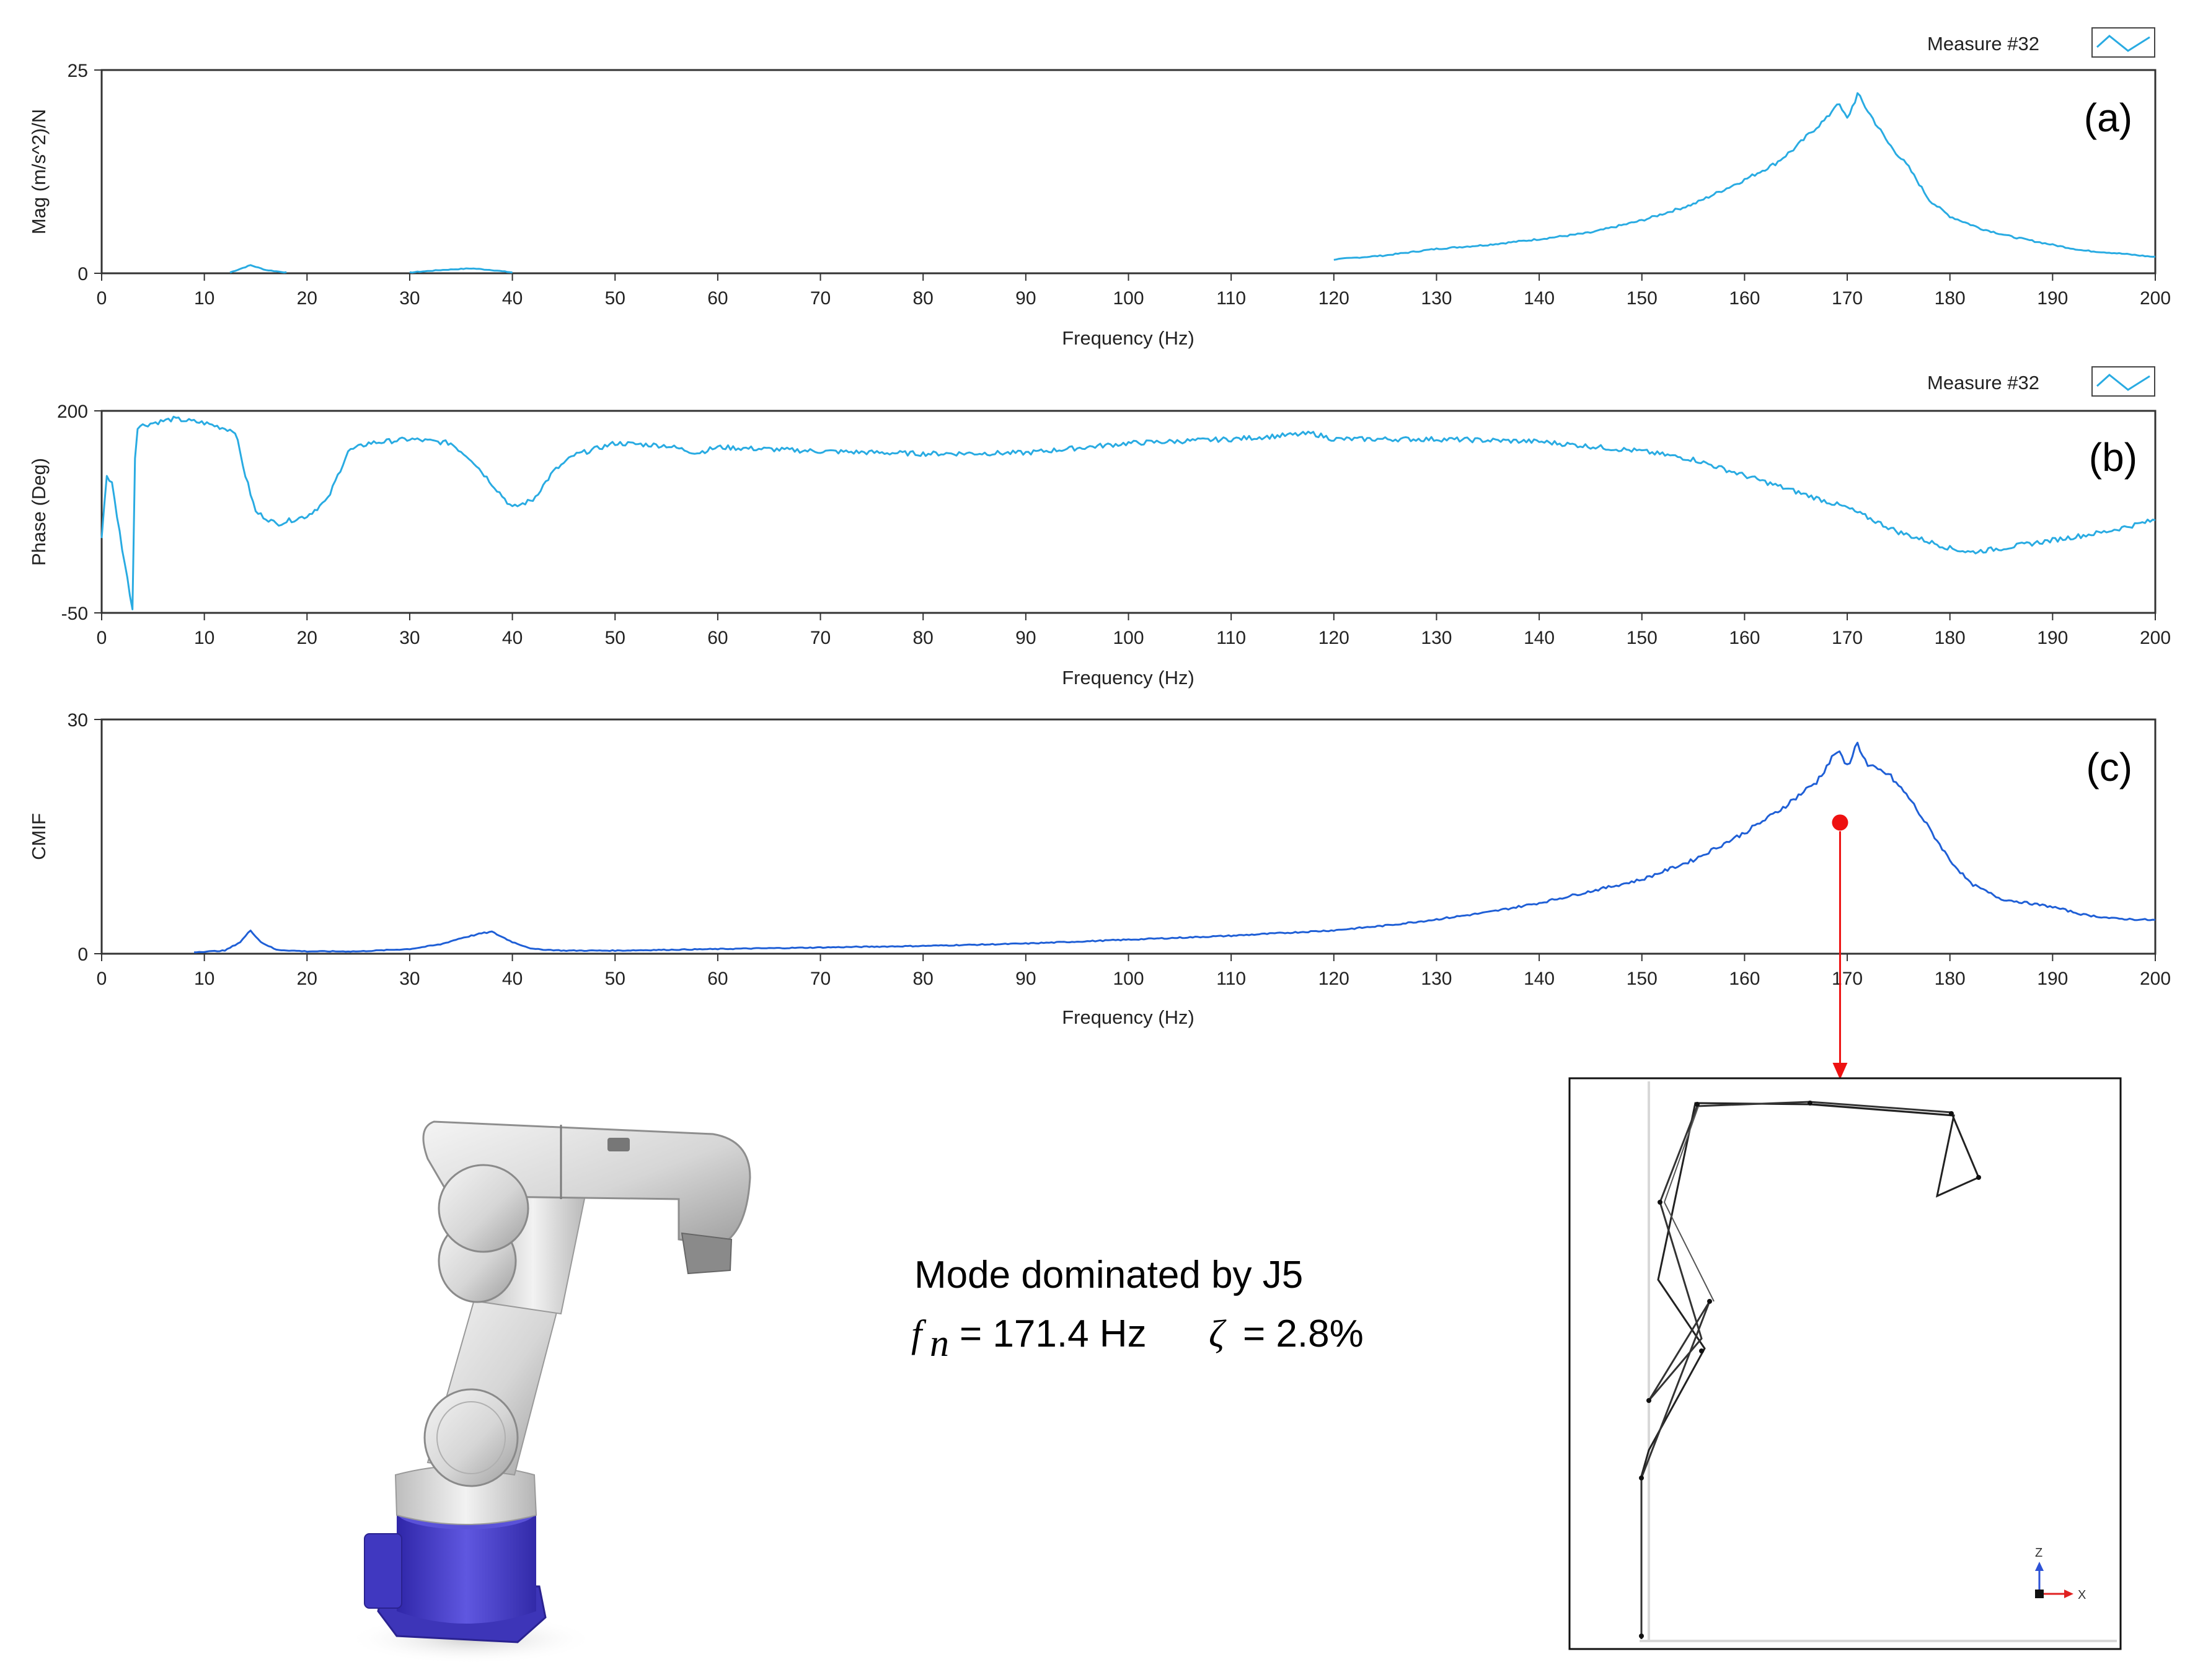  I want to click on y-ticks-b: -50 200, so click(79, 513).